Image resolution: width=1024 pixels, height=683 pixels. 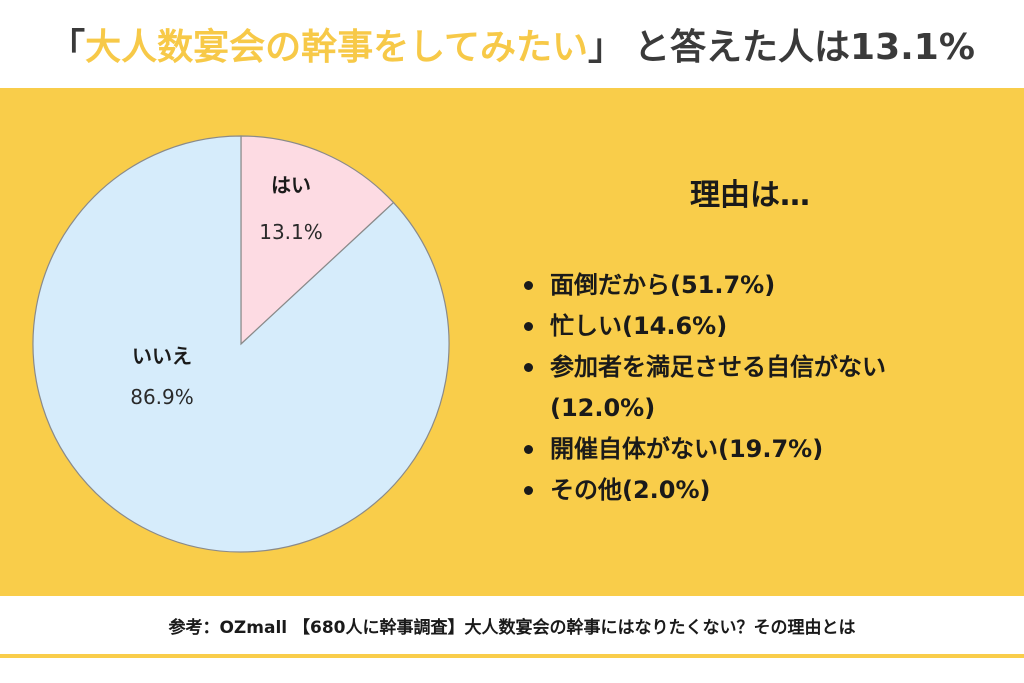 I want to click on reason-pct: (51.7%), so click(x=723, y=285).